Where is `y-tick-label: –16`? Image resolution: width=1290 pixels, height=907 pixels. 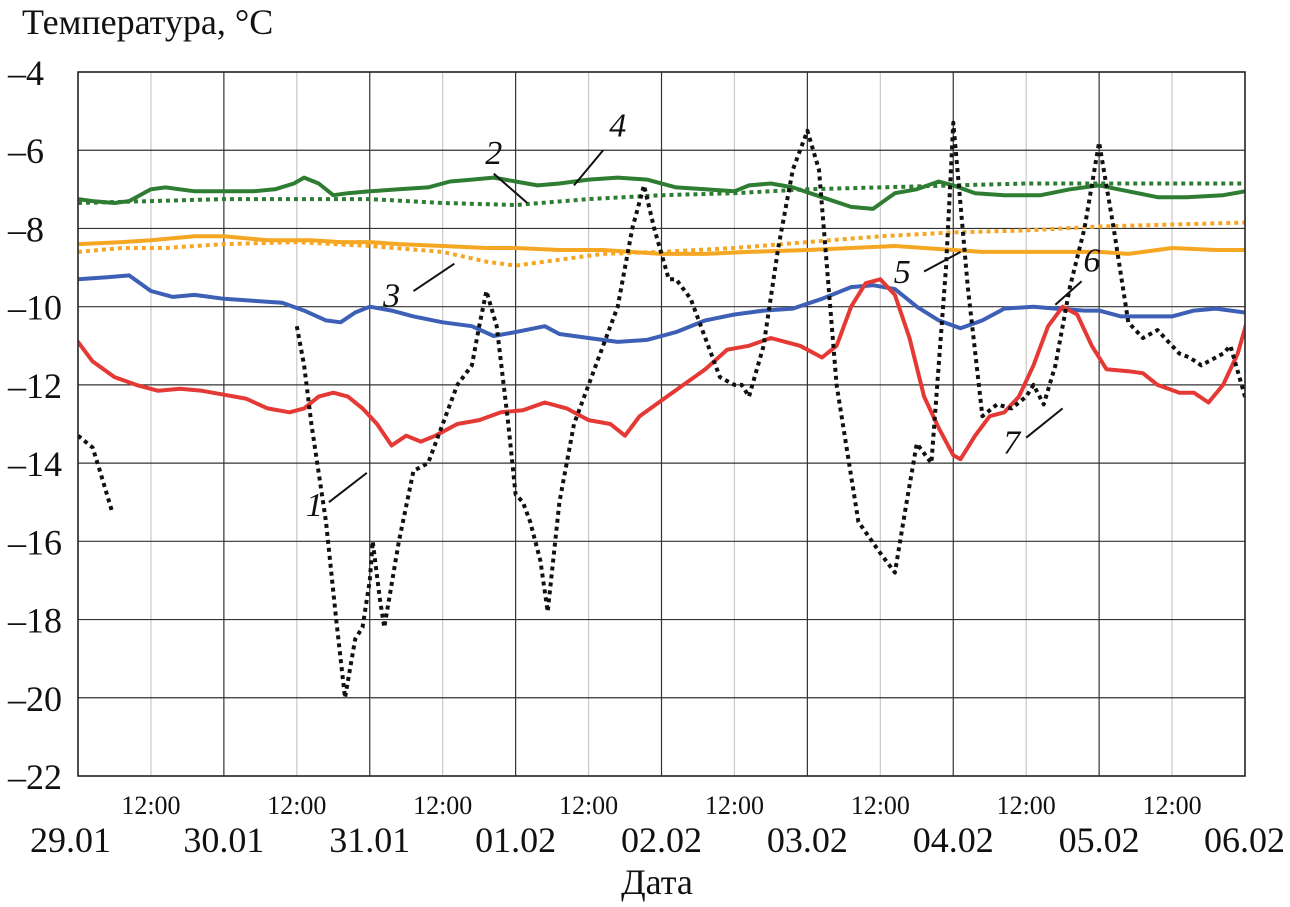 y-tick-label: –16 is located at coordinates (34, 542).